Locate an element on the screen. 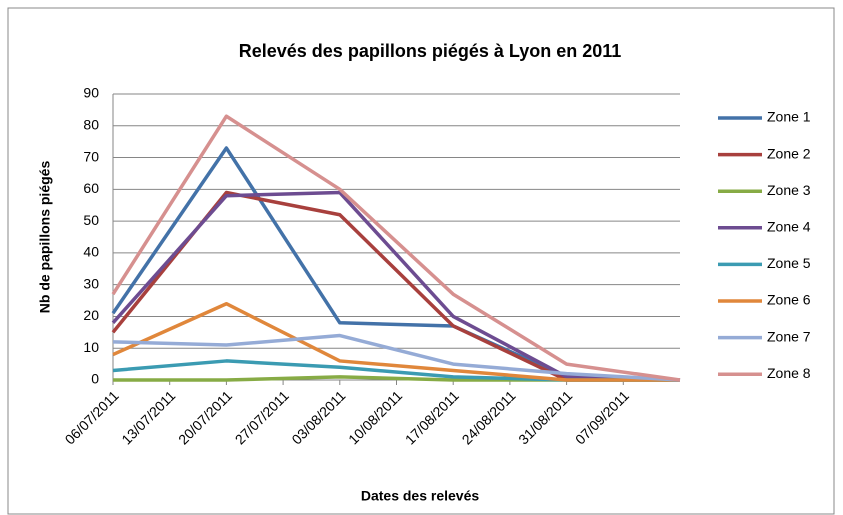 The width and height of the screenshot is (843, 515). y-tick-label: 90 is located at coordinates (91, 93).